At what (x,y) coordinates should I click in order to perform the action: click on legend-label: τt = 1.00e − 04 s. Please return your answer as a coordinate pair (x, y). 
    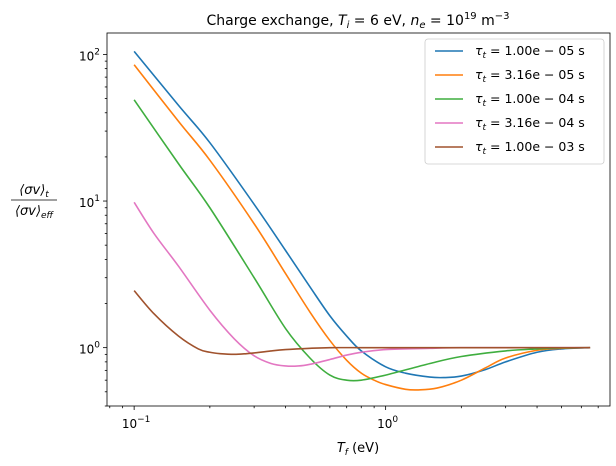
    Looking at the image, I should click on (530, 100).